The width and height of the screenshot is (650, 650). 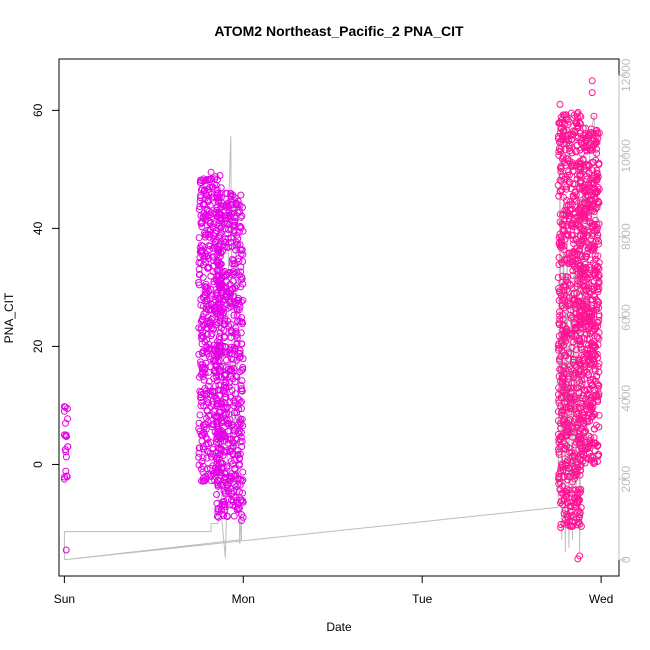 I want to click on y2-tick-label: 0, so click(x=626, y=559).